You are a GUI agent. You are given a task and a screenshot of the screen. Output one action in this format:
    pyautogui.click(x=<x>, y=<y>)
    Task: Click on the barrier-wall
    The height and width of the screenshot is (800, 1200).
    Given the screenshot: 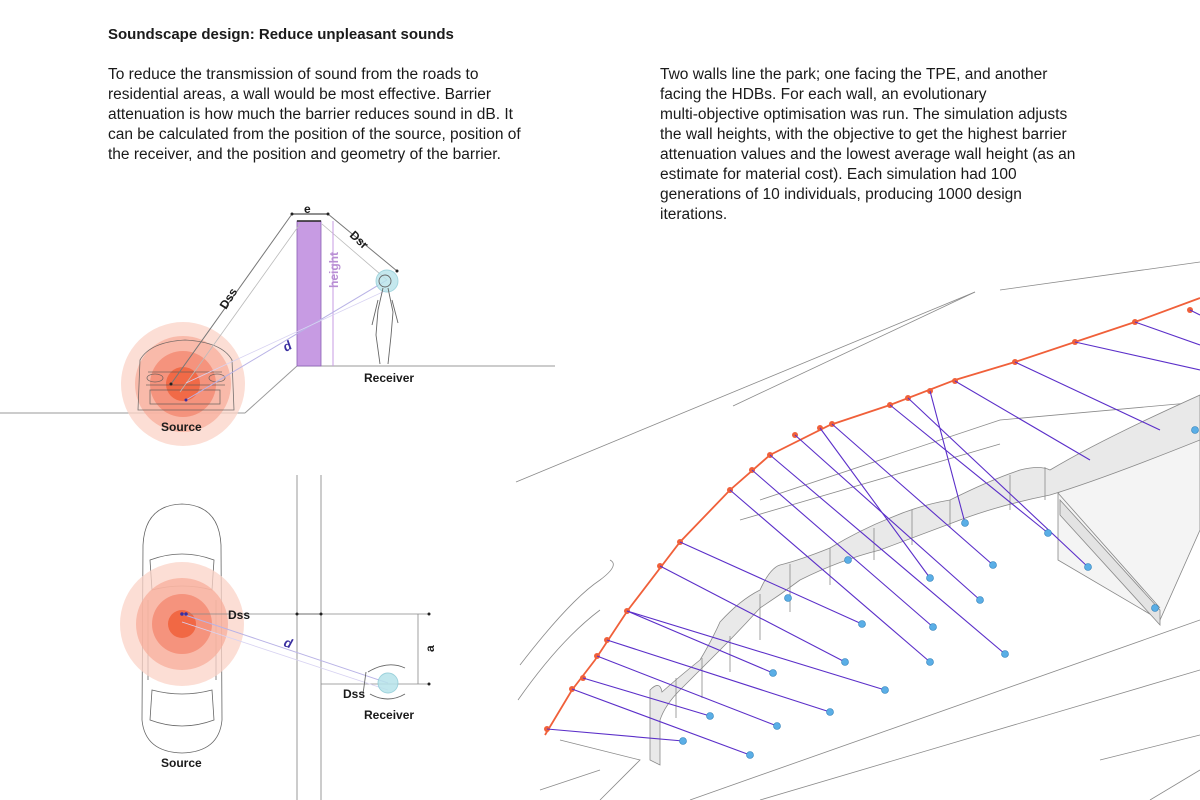 What is the action you would take?
    pyautogui.click(x=309, y=293)
    